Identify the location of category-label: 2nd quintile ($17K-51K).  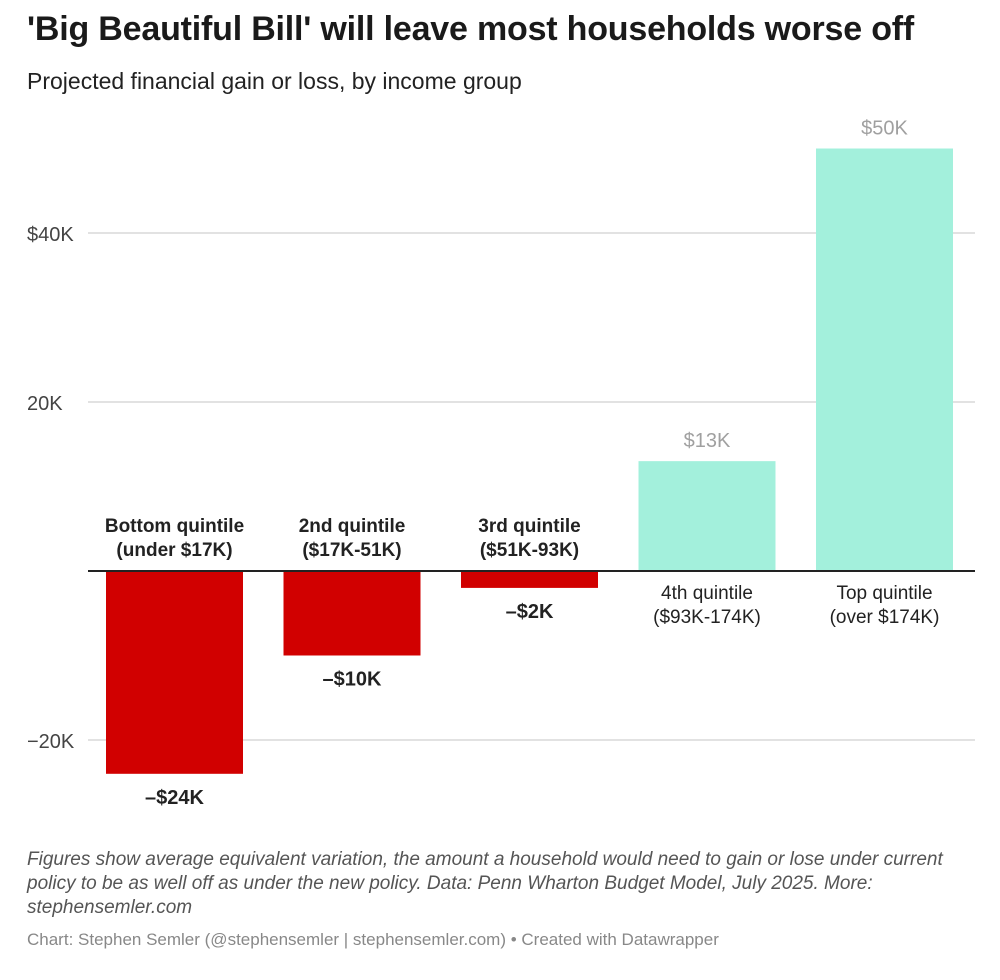
(352, 538).